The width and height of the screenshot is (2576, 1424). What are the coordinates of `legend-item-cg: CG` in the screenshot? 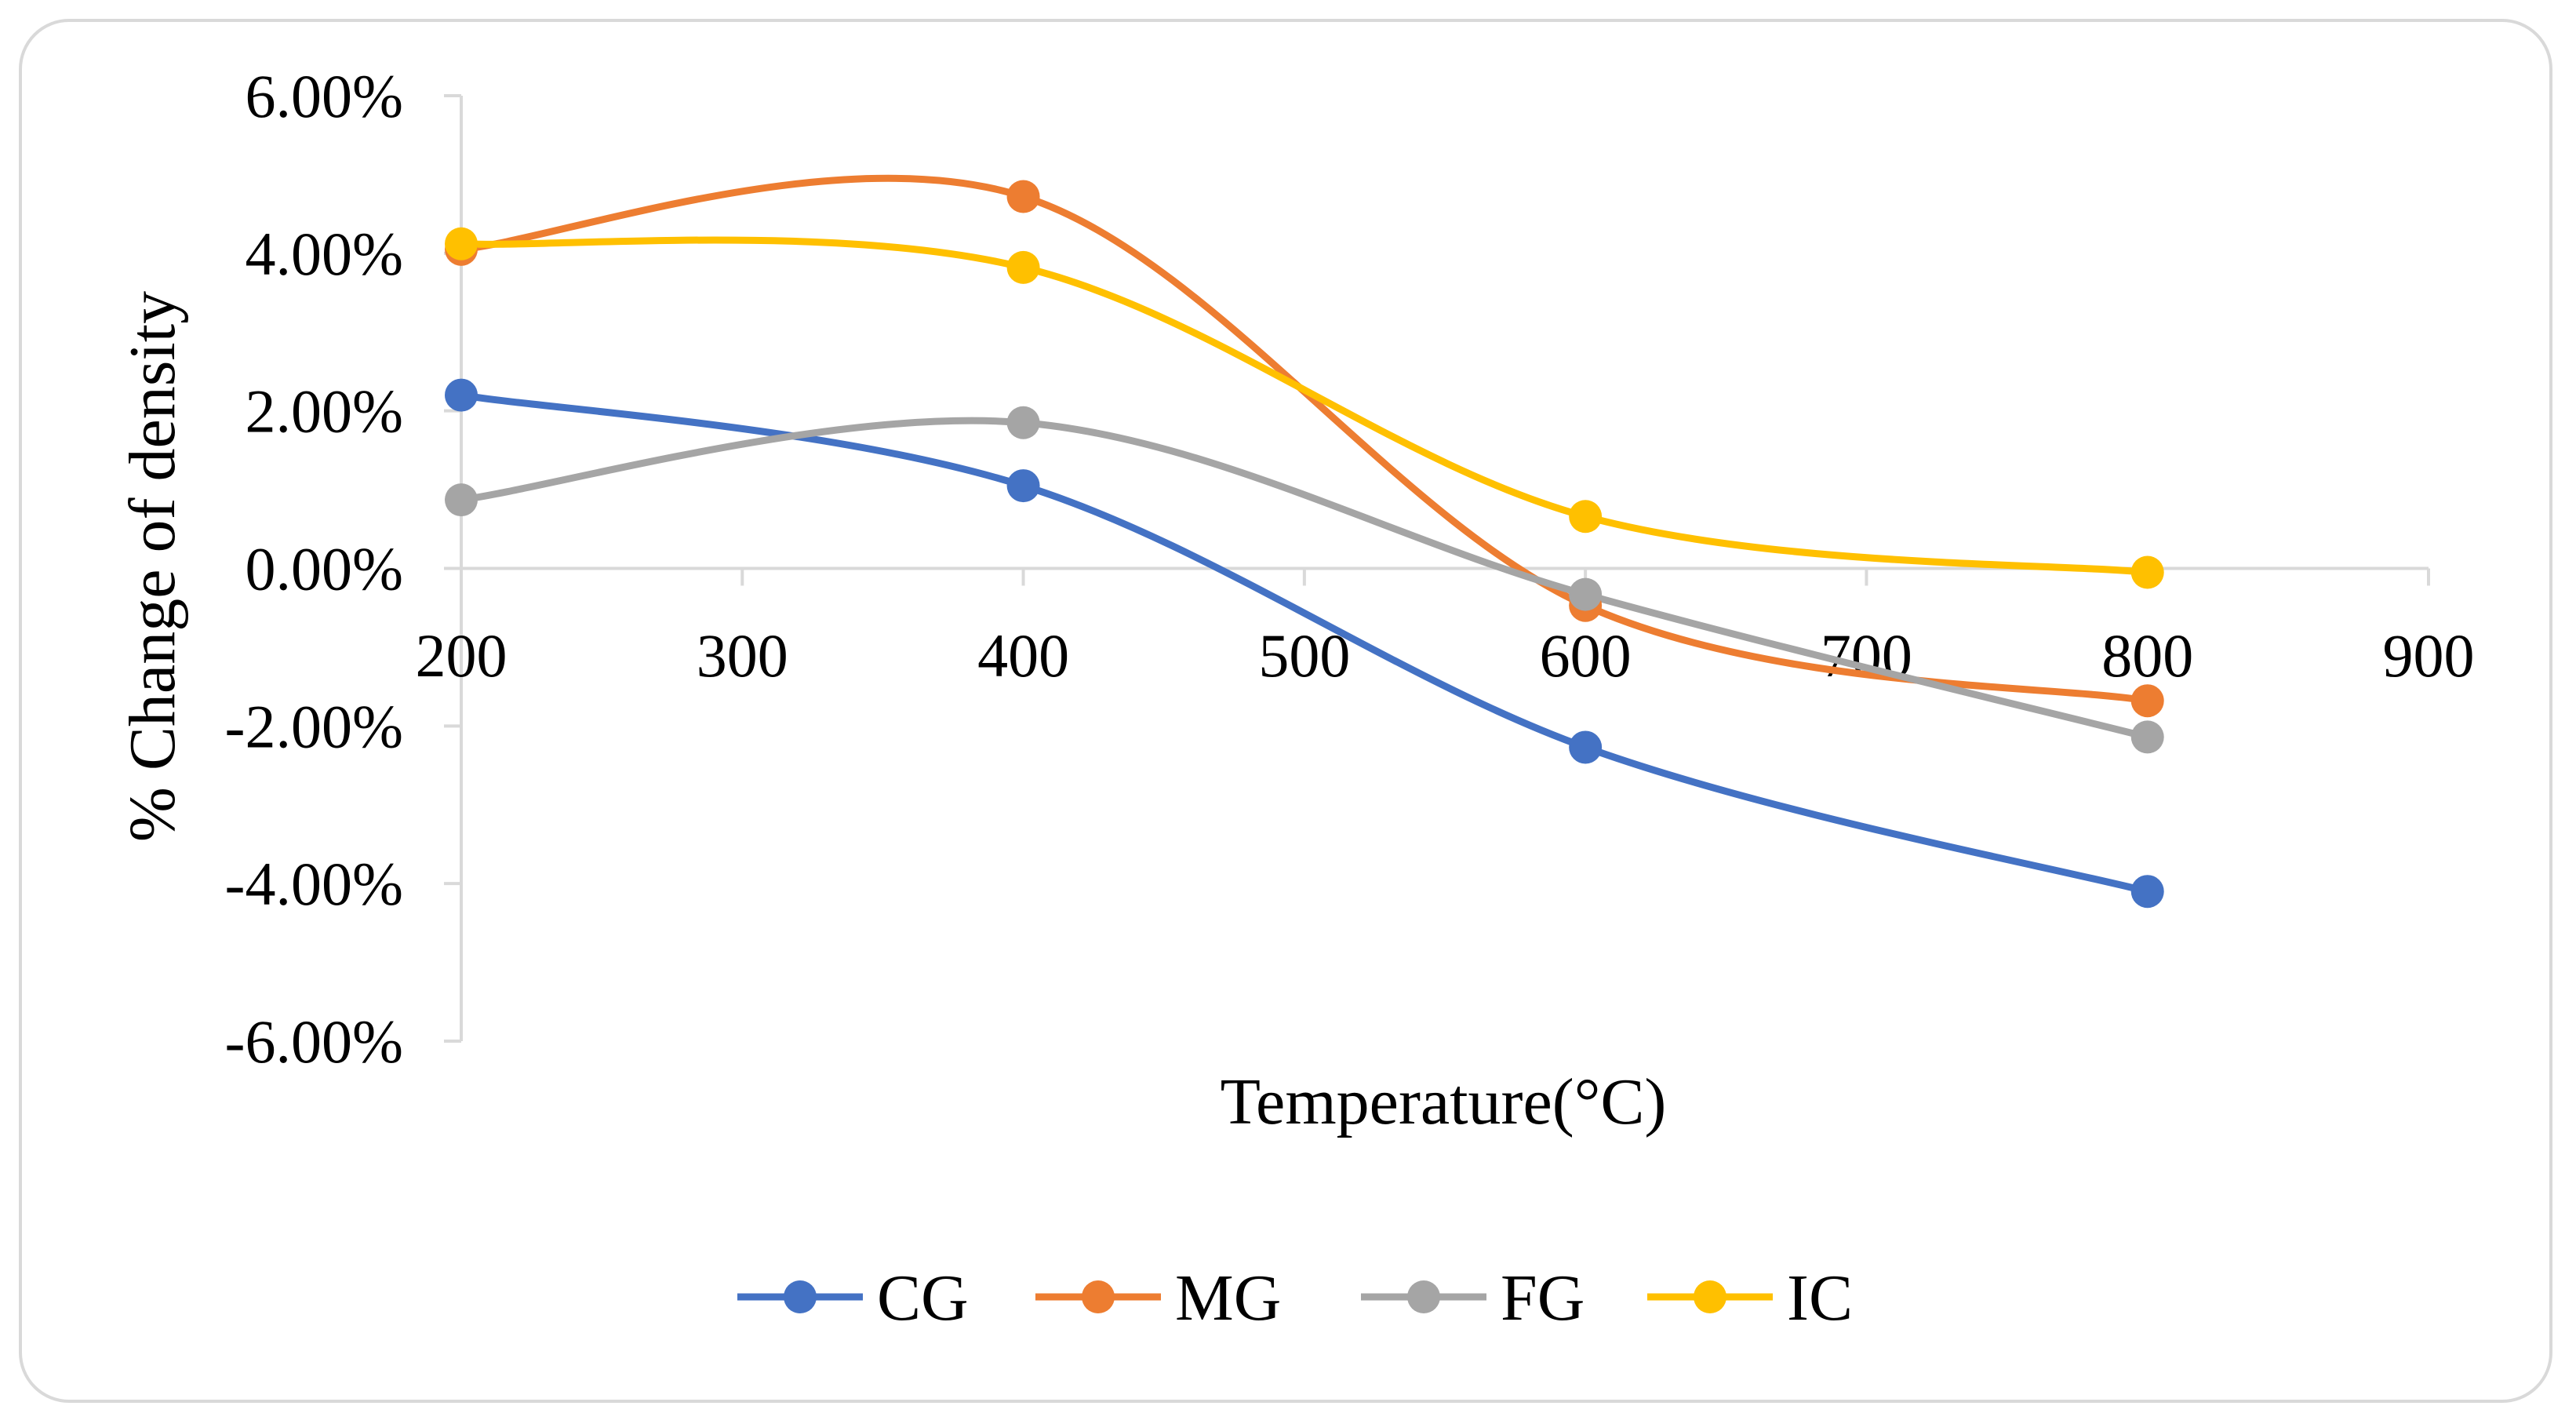 It's located at (853, 1298).